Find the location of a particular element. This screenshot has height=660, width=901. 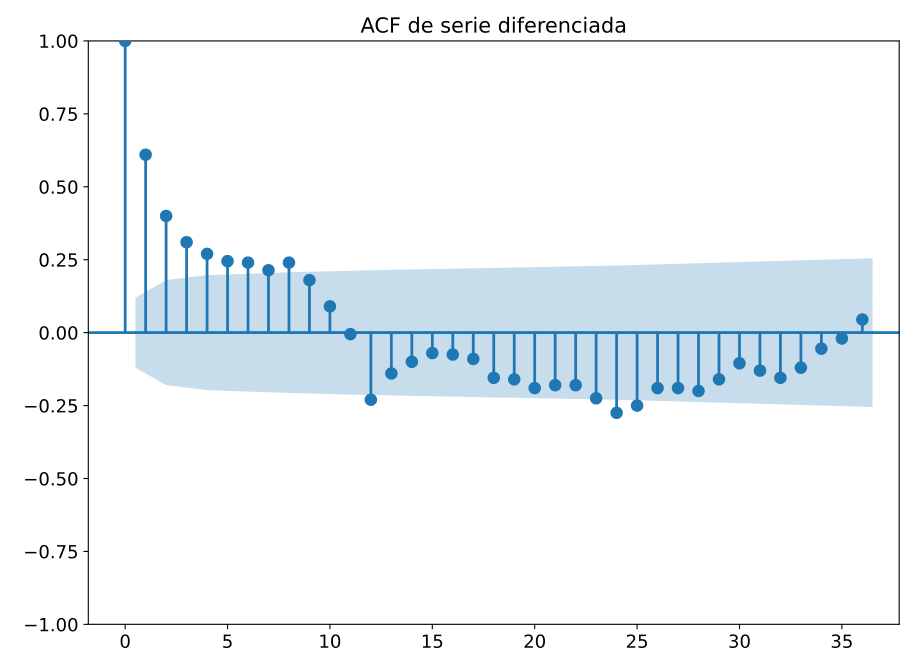

y-tick-label: −0.50 is located at coordinates (51, 479).